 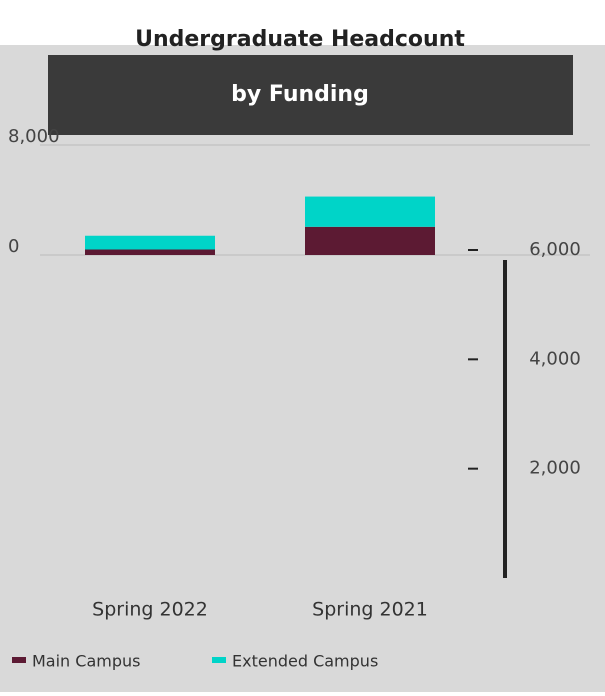 I want to click on x-tick-label: Spring 2022, so click(x=150, y=610).